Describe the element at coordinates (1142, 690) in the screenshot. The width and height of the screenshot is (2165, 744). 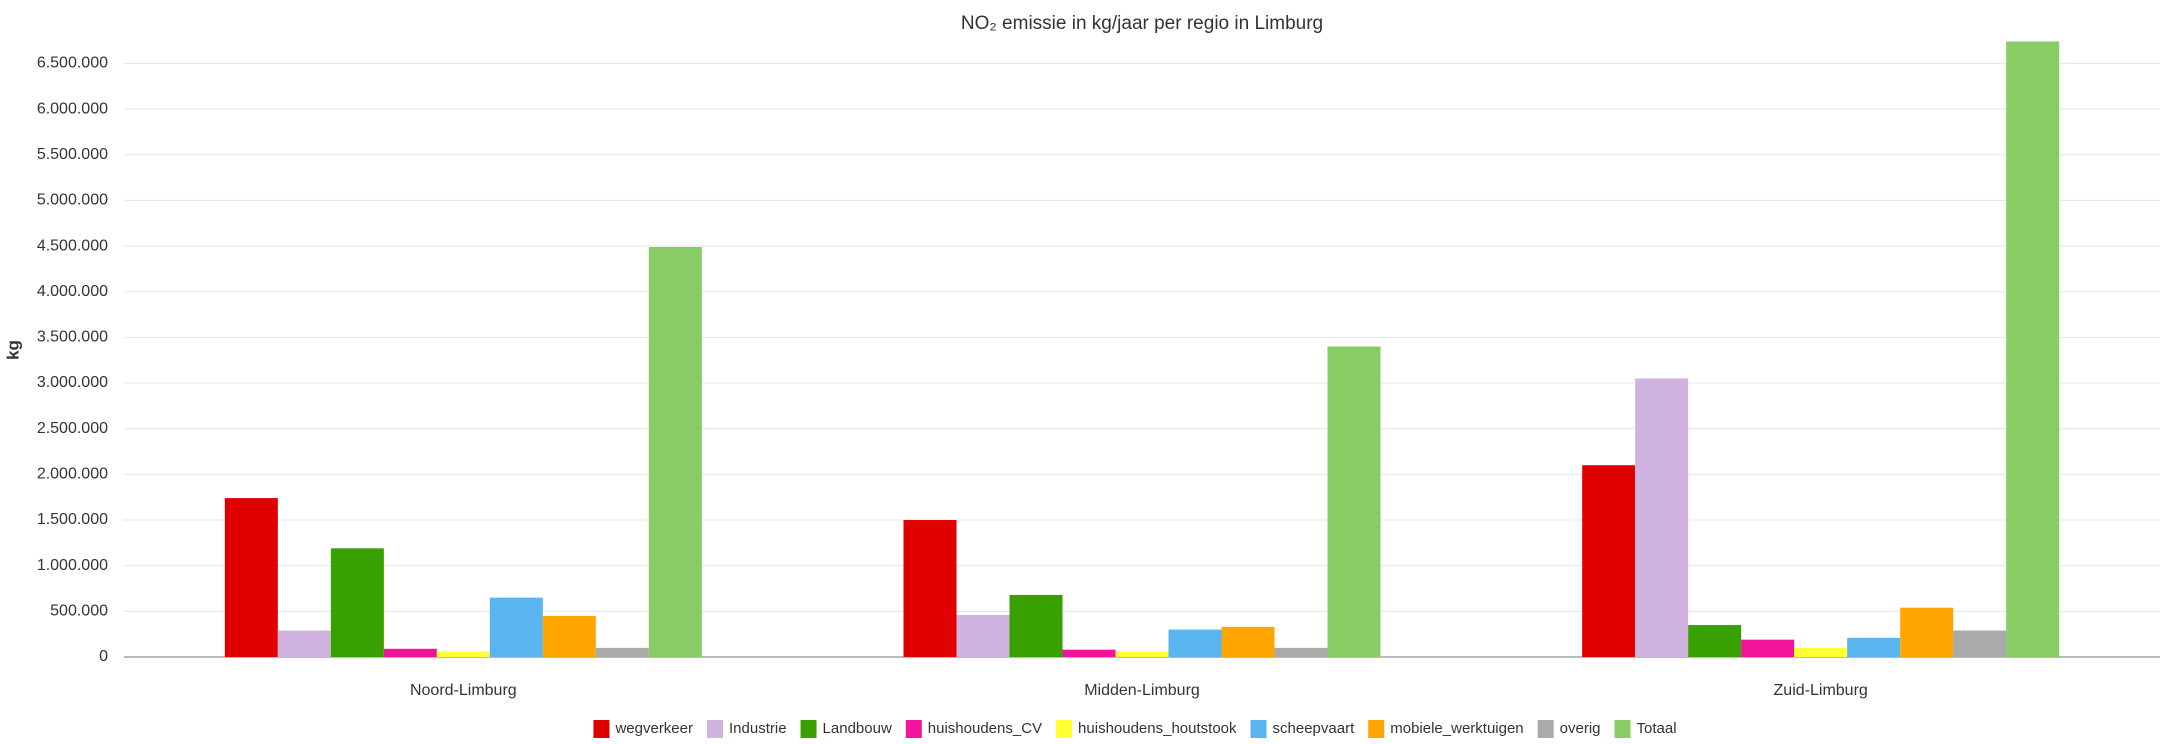
I see `x-tick-label: Midden-Limburg` at that location.